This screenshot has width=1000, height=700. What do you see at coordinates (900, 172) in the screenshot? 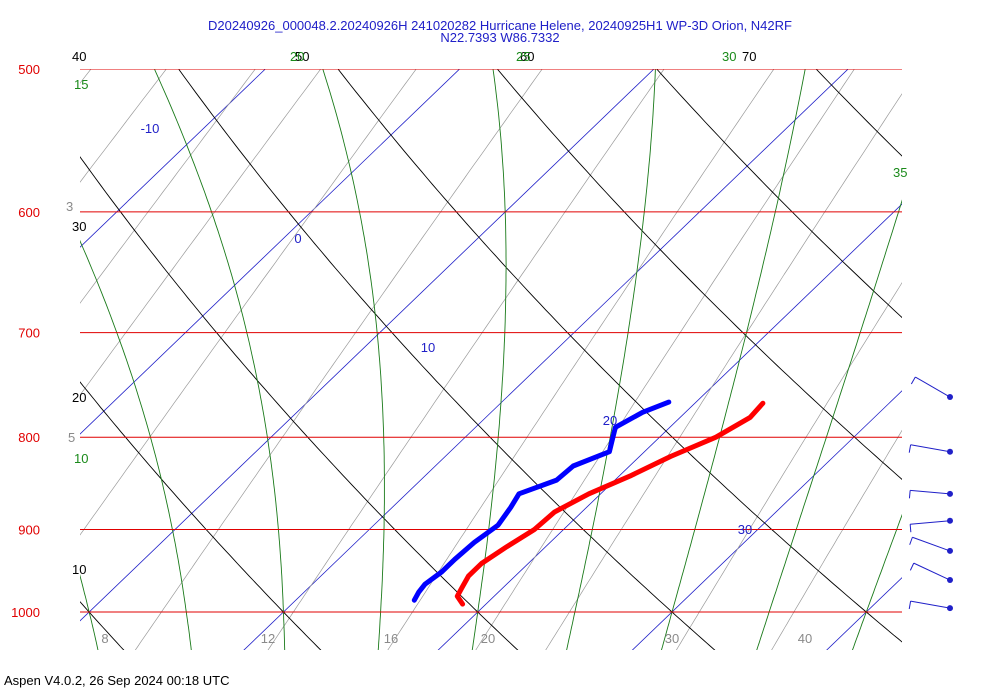
I see `moist-adiabat-label: 35` at bounding box center [900, 172].